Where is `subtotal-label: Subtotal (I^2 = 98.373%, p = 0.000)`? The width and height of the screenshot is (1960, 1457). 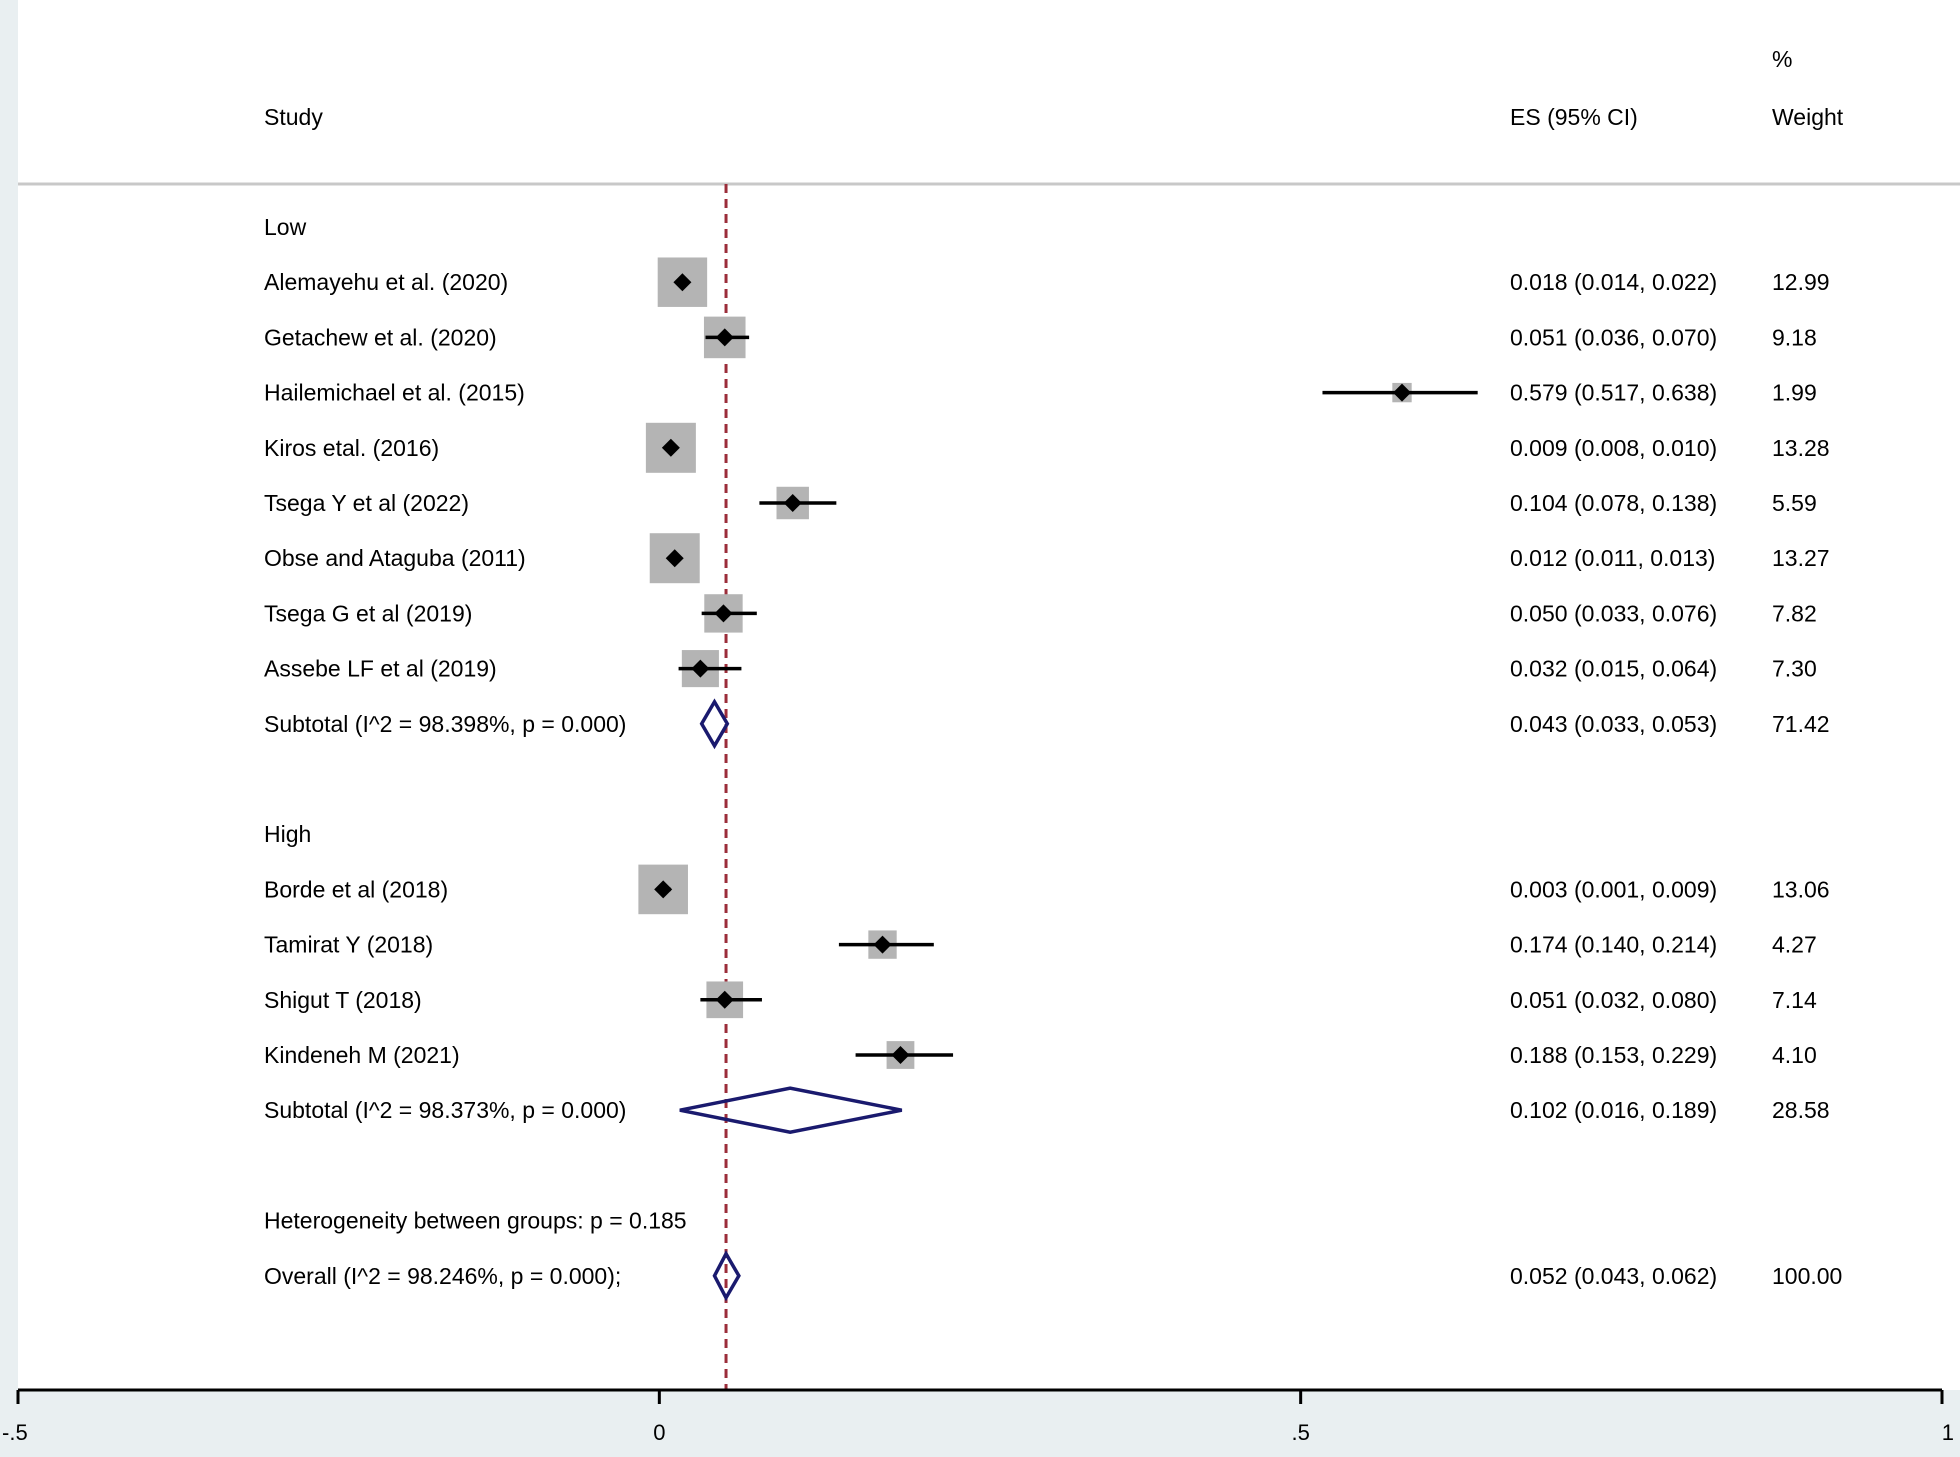
subtotal-label: Subtotal (I^2 = 98.373%, p = 0.000) is located at coordinates (445, 1110).